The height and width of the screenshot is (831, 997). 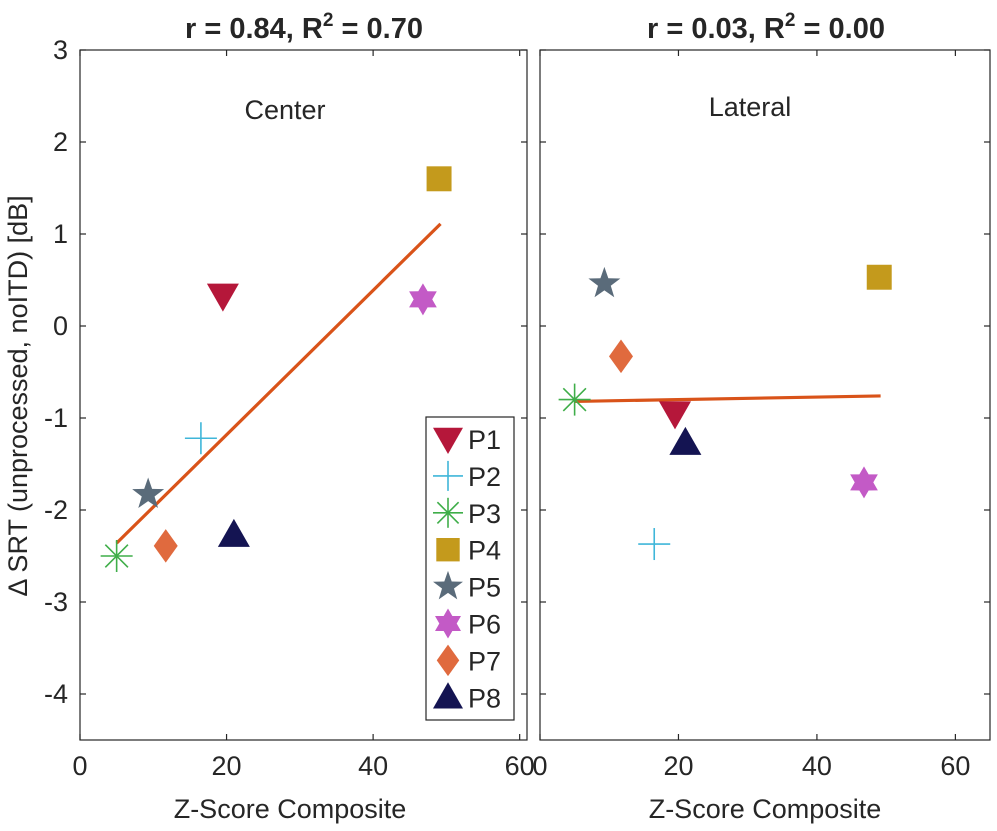 I want to click on legend: P1 P2 P3 P4 P5 P6 P7 P8, so click(x=470, y=568).